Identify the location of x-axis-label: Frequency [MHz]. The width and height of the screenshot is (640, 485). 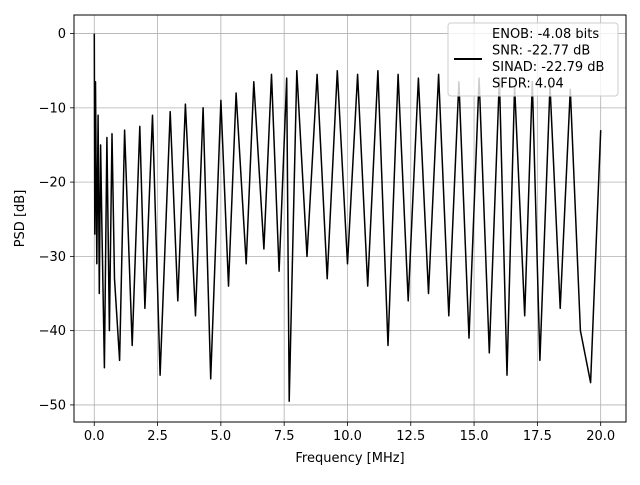
(349, 458).